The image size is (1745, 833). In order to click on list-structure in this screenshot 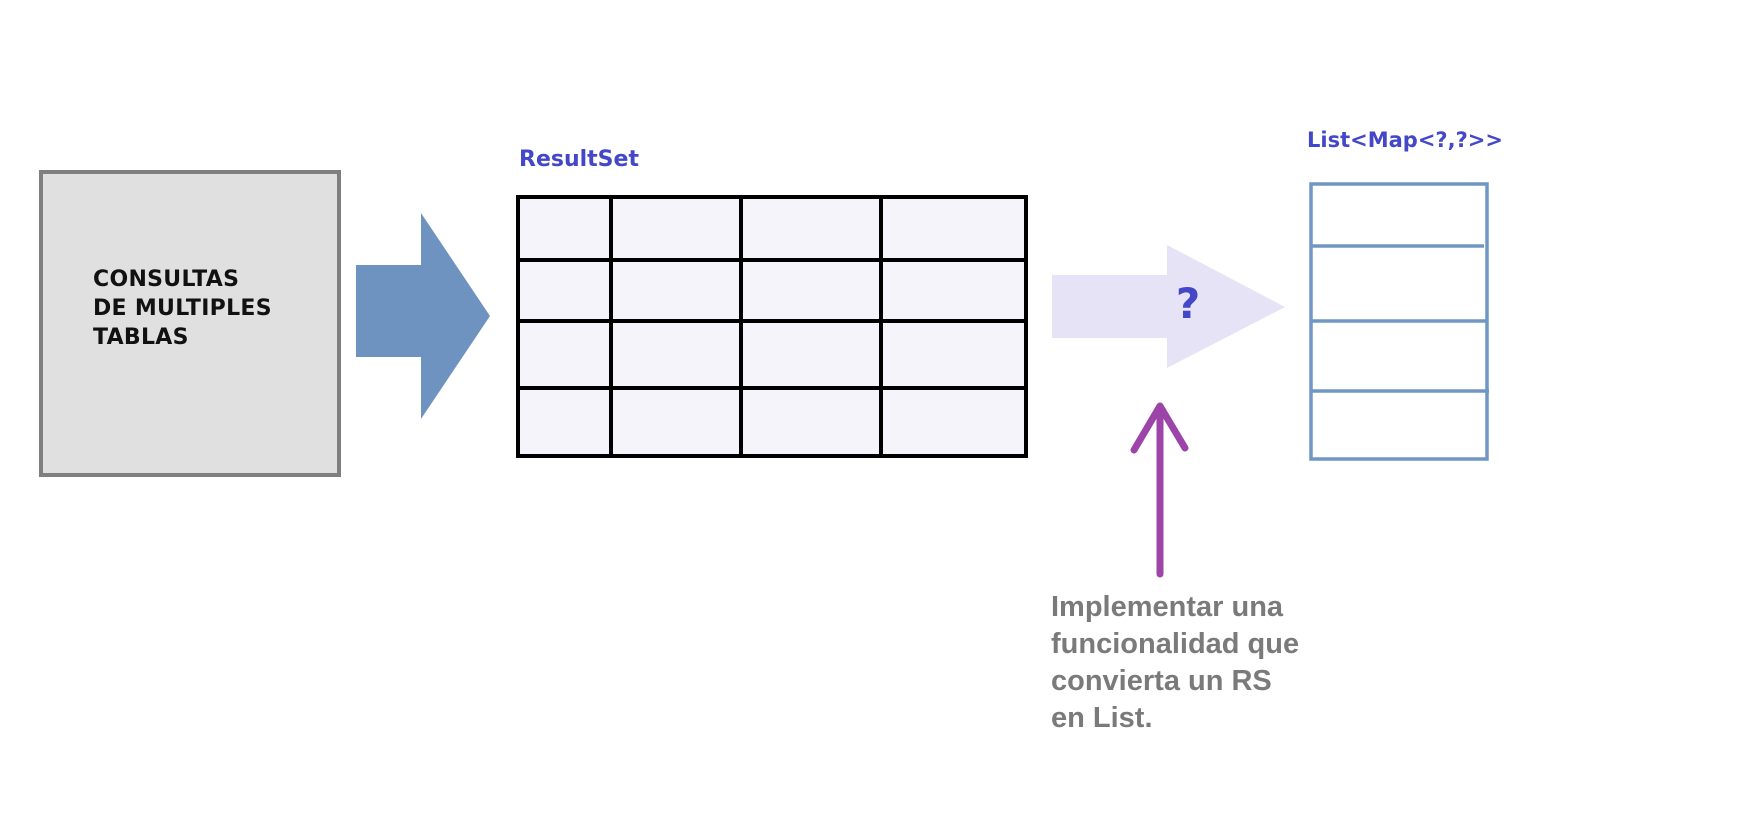, I will do `click(1399, 321)`.